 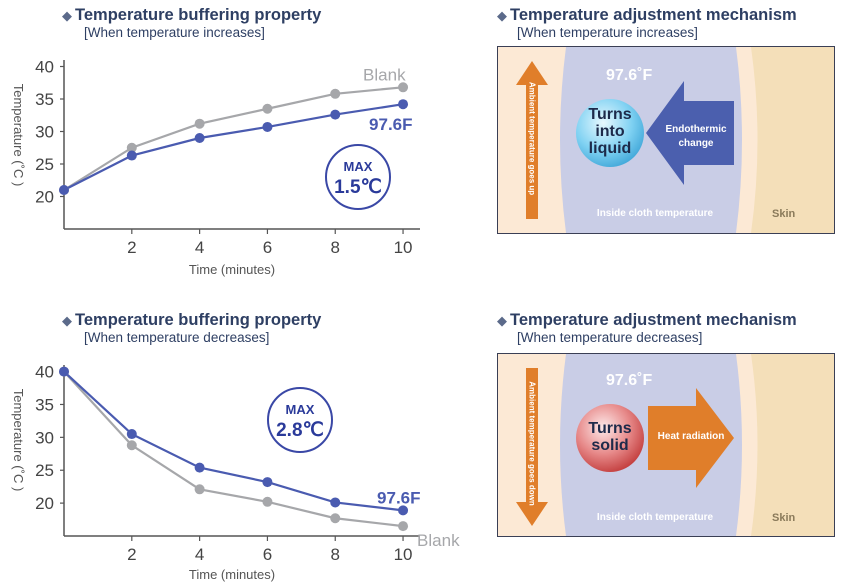 What do you see at coordinates (358, 187) in the screenshot?
I see `max-badge-value: 1.5℃` at bounding box center [358, 187].